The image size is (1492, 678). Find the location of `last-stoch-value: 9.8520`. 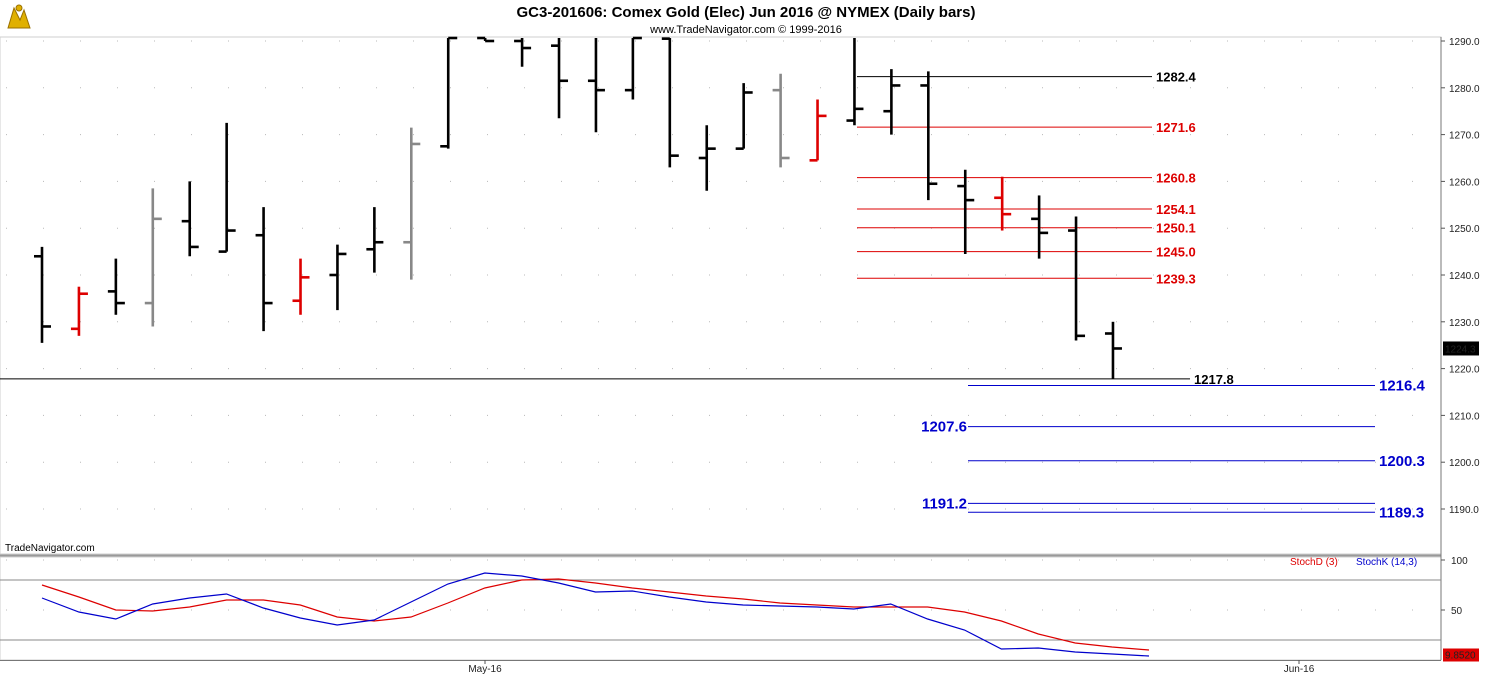

last-stoch-value: 9.8520 is located at coordinates (1460, 656).